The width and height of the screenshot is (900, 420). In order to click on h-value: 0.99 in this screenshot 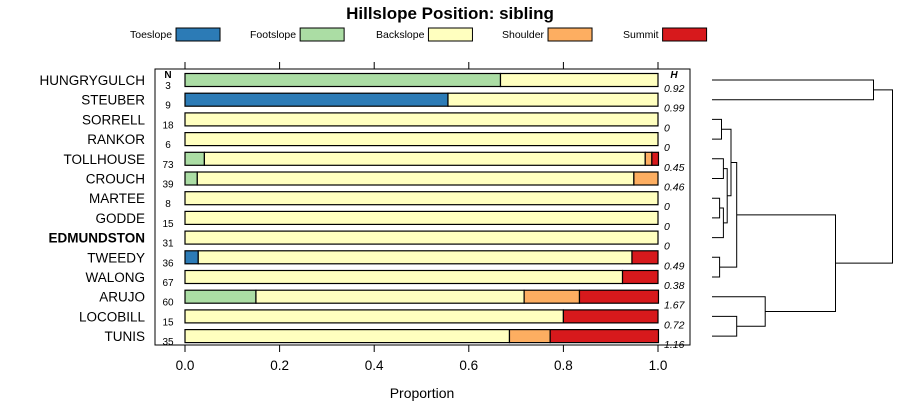, I will do `click(674, 109)`.